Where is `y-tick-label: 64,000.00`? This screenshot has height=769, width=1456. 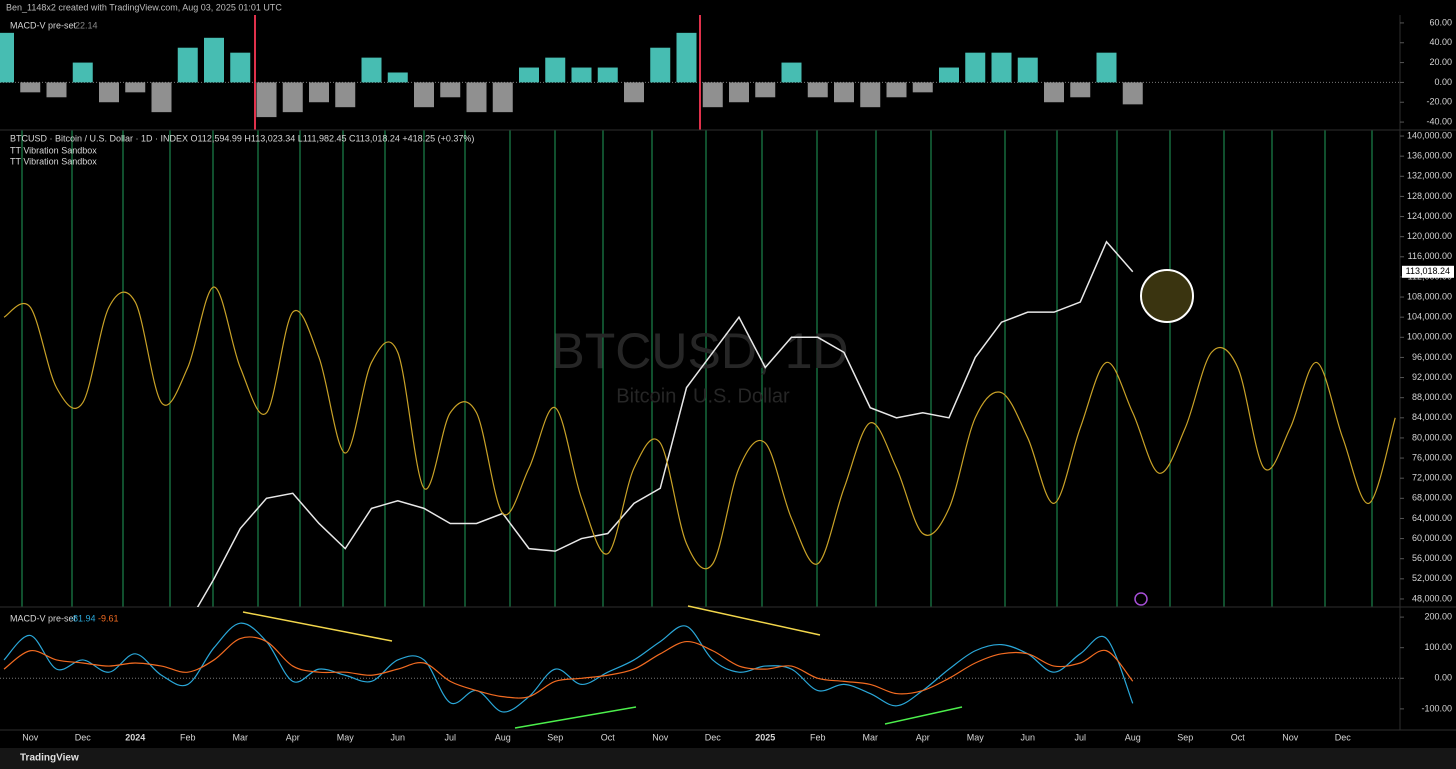 y-tick-label: 64,000.00 is located at coordinates (1432, 518).